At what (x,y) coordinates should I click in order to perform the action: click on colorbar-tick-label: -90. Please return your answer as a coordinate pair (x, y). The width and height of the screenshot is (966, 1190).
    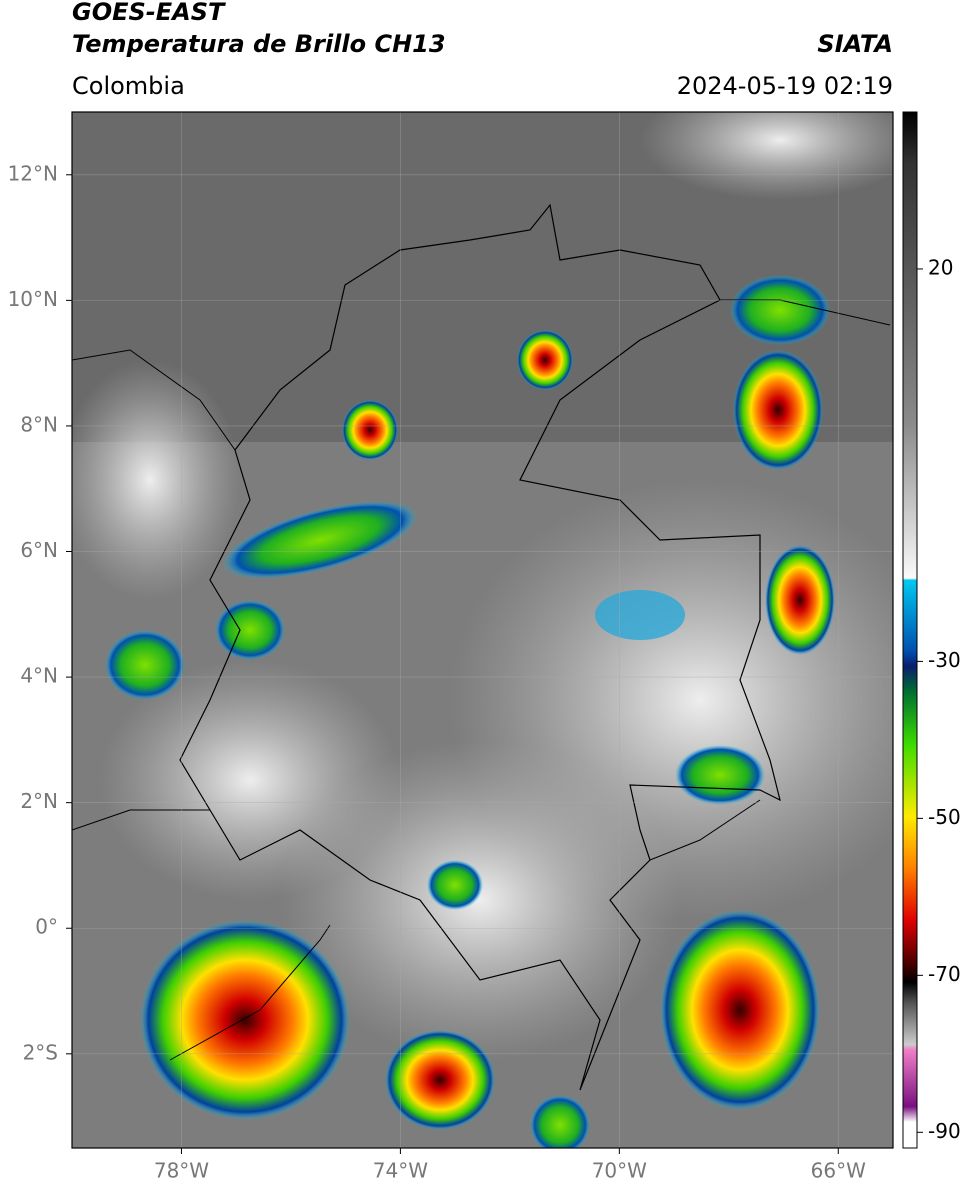
    Looking at the image, I should click on (944, 1131).